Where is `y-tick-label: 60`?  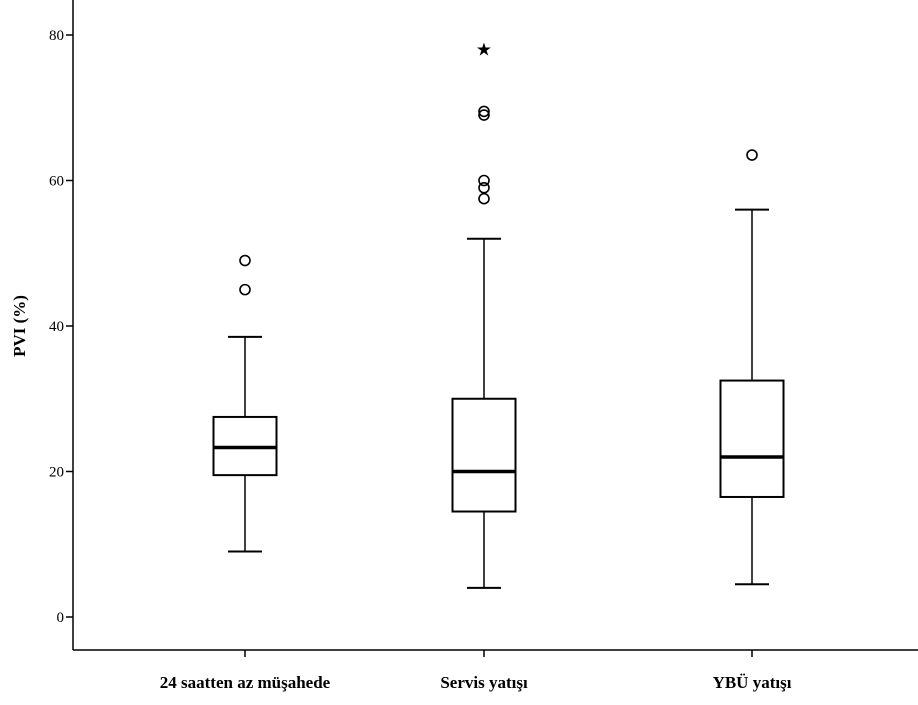
y-tick-label: 60 is located at coordinates (56, 182).